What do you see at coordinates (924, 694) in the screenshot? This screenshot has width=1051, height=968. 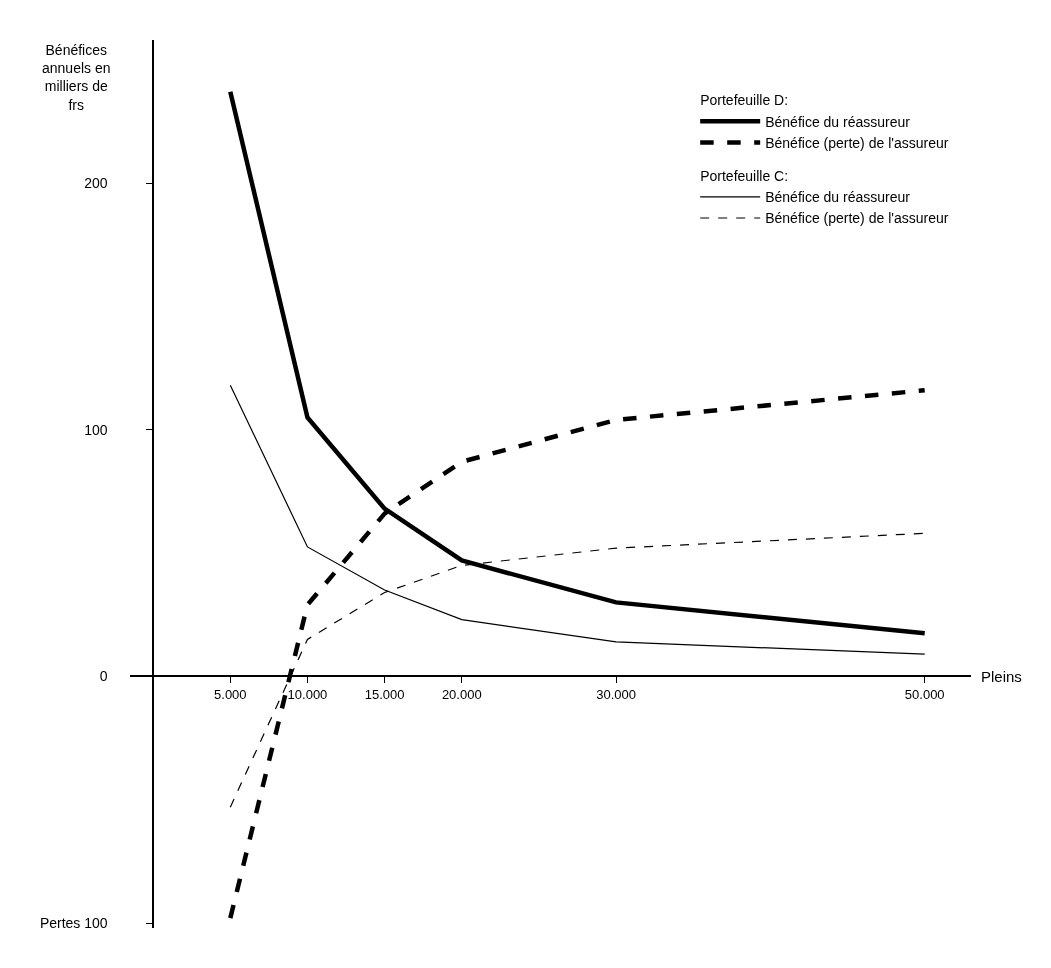 I see `x-tick-label: 50.000` at bounding box center [924, 694].